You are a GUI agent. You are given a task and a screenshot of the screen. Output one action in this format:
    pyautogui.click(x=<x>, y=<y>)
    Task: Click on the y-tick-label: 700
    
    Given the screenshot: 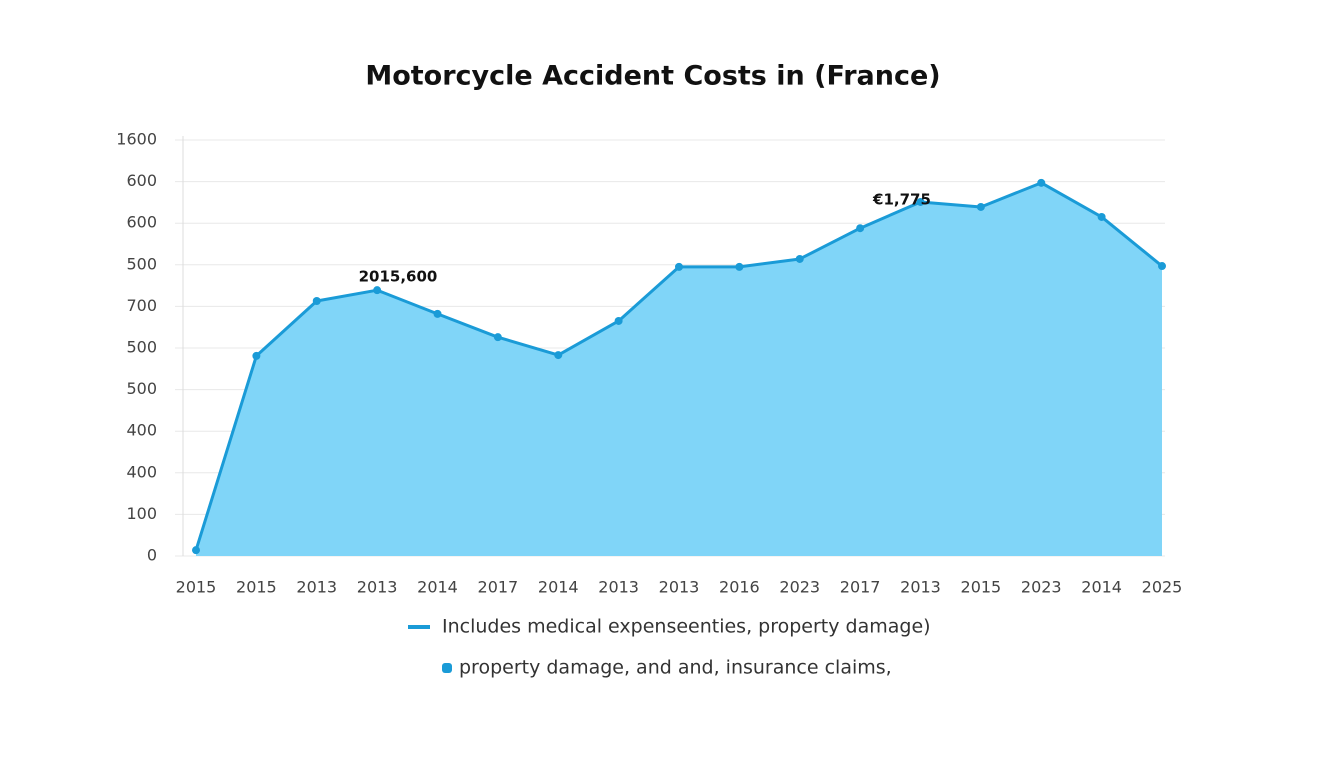 What is the action you would take?
    pyautogui.click(x=141, y=305)
    